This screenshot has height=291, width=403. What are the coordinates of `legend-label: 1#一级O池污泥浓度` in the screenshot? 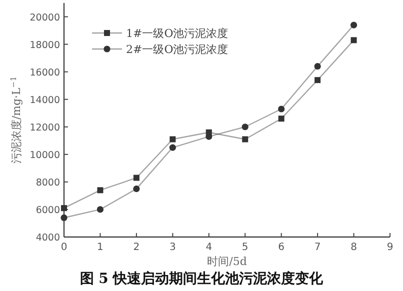 It's located at (177, 33).